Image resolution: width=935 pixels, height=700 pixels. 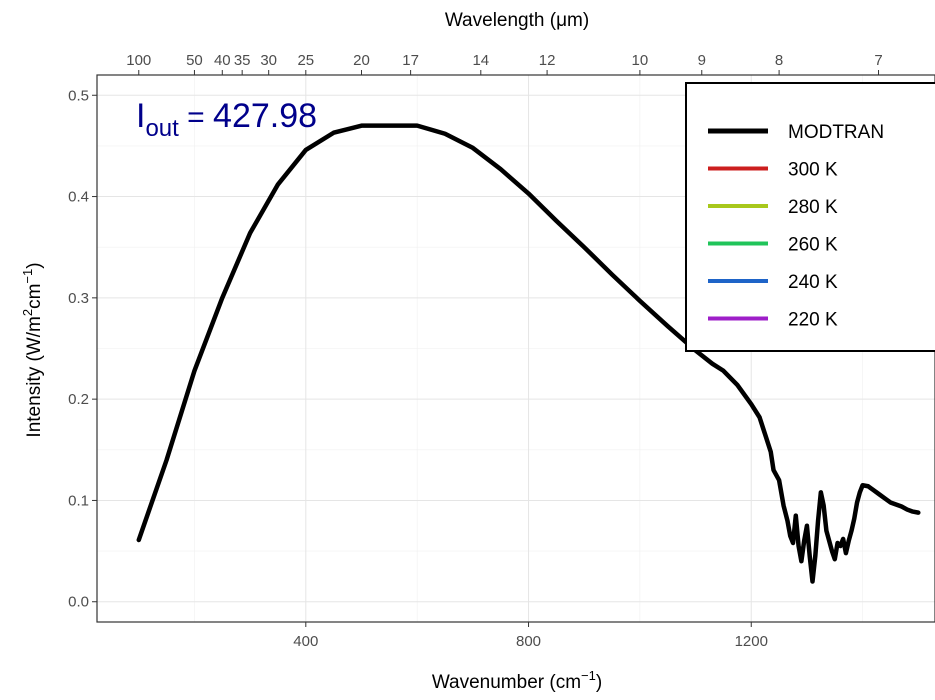 I want to click on x2-tick-label: 35, so click(x=242, y=60).